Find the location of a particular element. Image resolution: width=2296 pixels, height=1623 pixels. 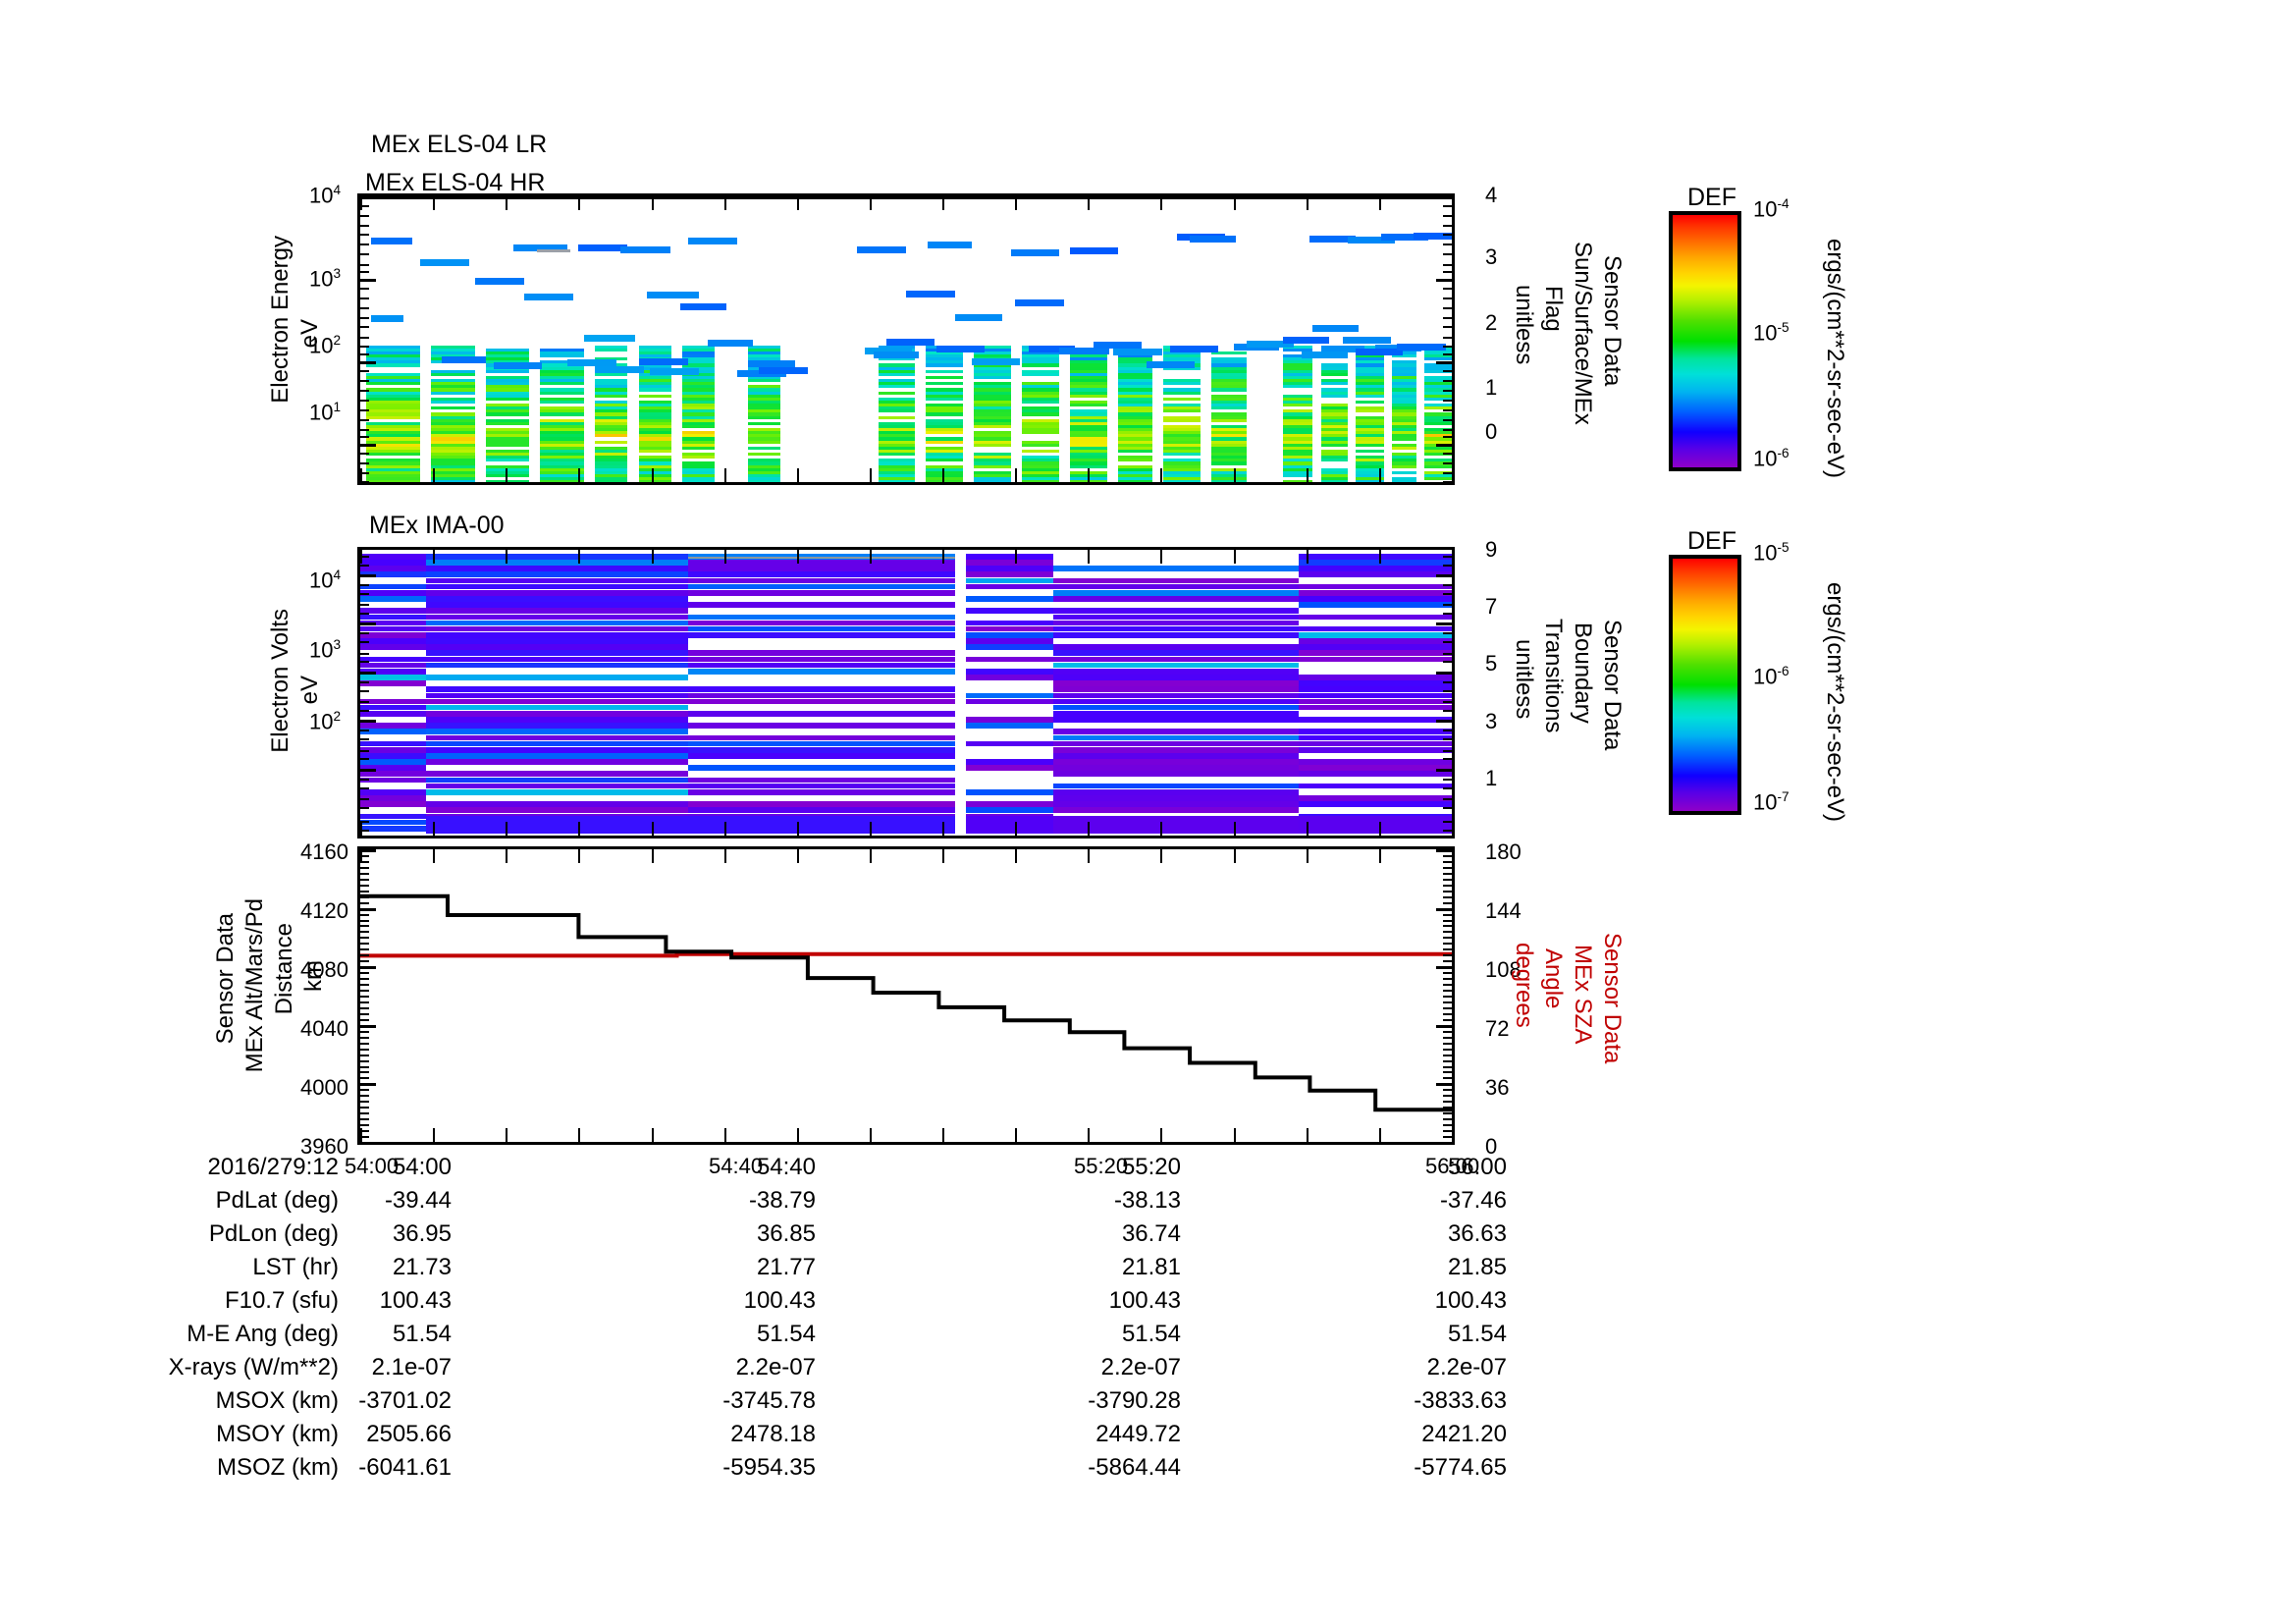

table-cell: 100.43 is located at coordinates (779, 1300).